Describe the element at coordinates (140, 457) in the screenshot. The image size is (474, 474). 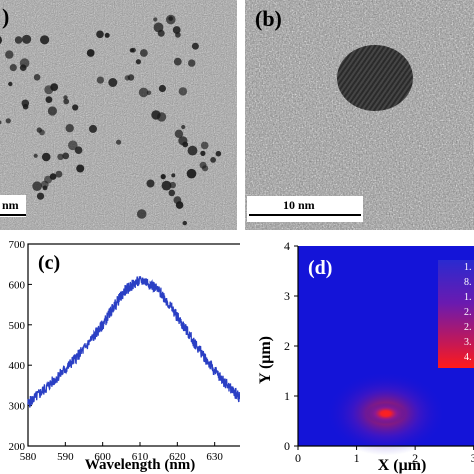
I see `x-tick-label-c: 610` at that location.